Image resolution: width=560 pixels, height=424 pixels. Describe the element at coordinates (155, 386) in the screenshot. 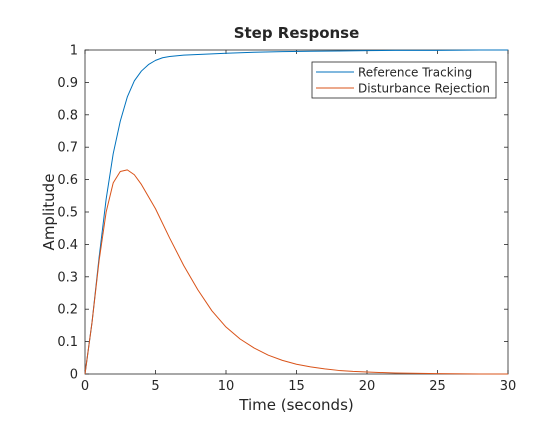

I see `x-tick-label: 5` at that location.